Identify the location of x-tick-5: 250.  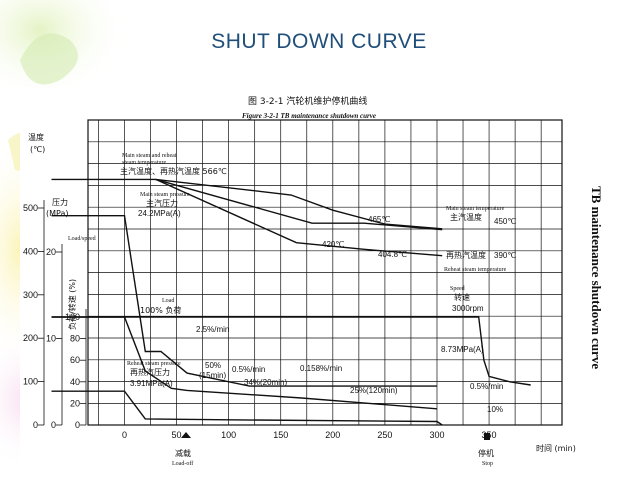
(384, 435).